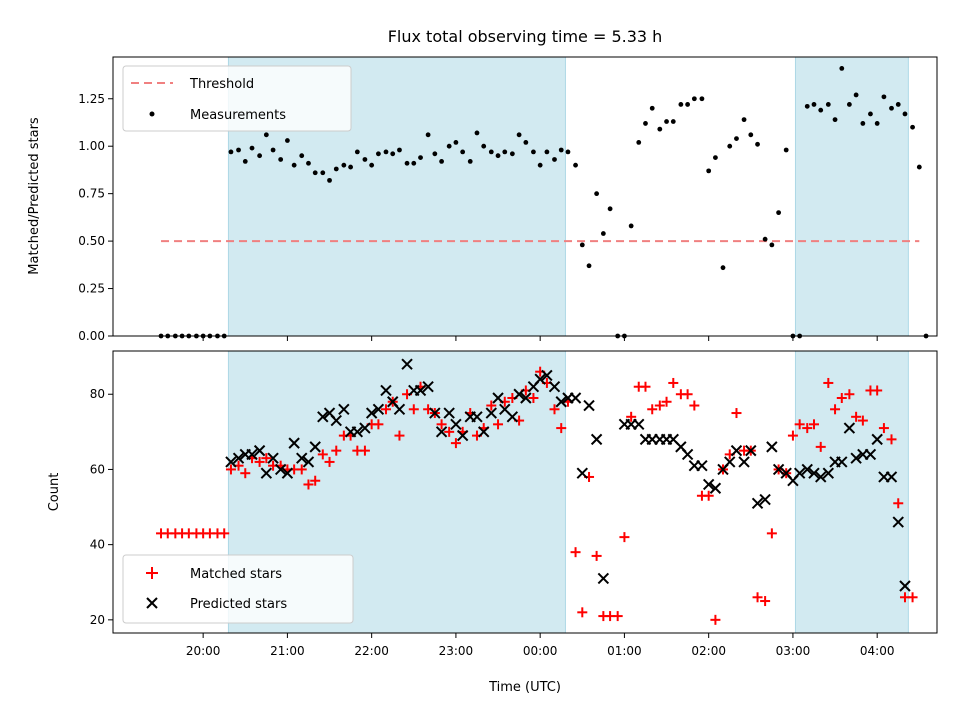  What do you see at coordinates (236, 574) in the screenshot?
I see `legend-matched-label: Matched stars` at bounding box center [236, 574].